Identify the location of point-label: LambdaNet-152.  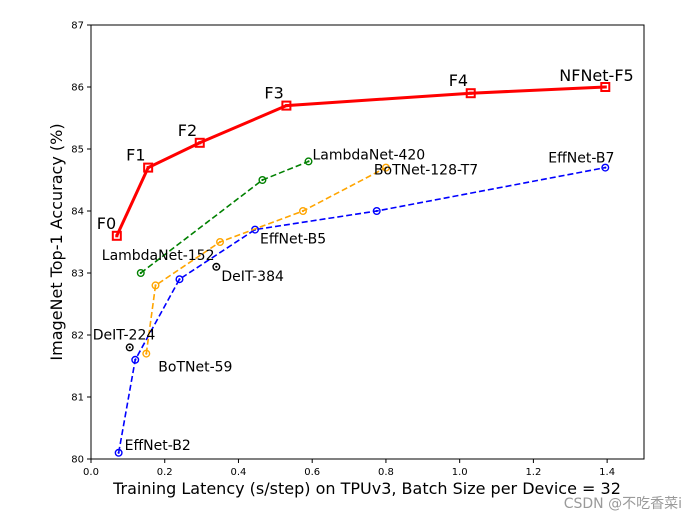
(158, 256).